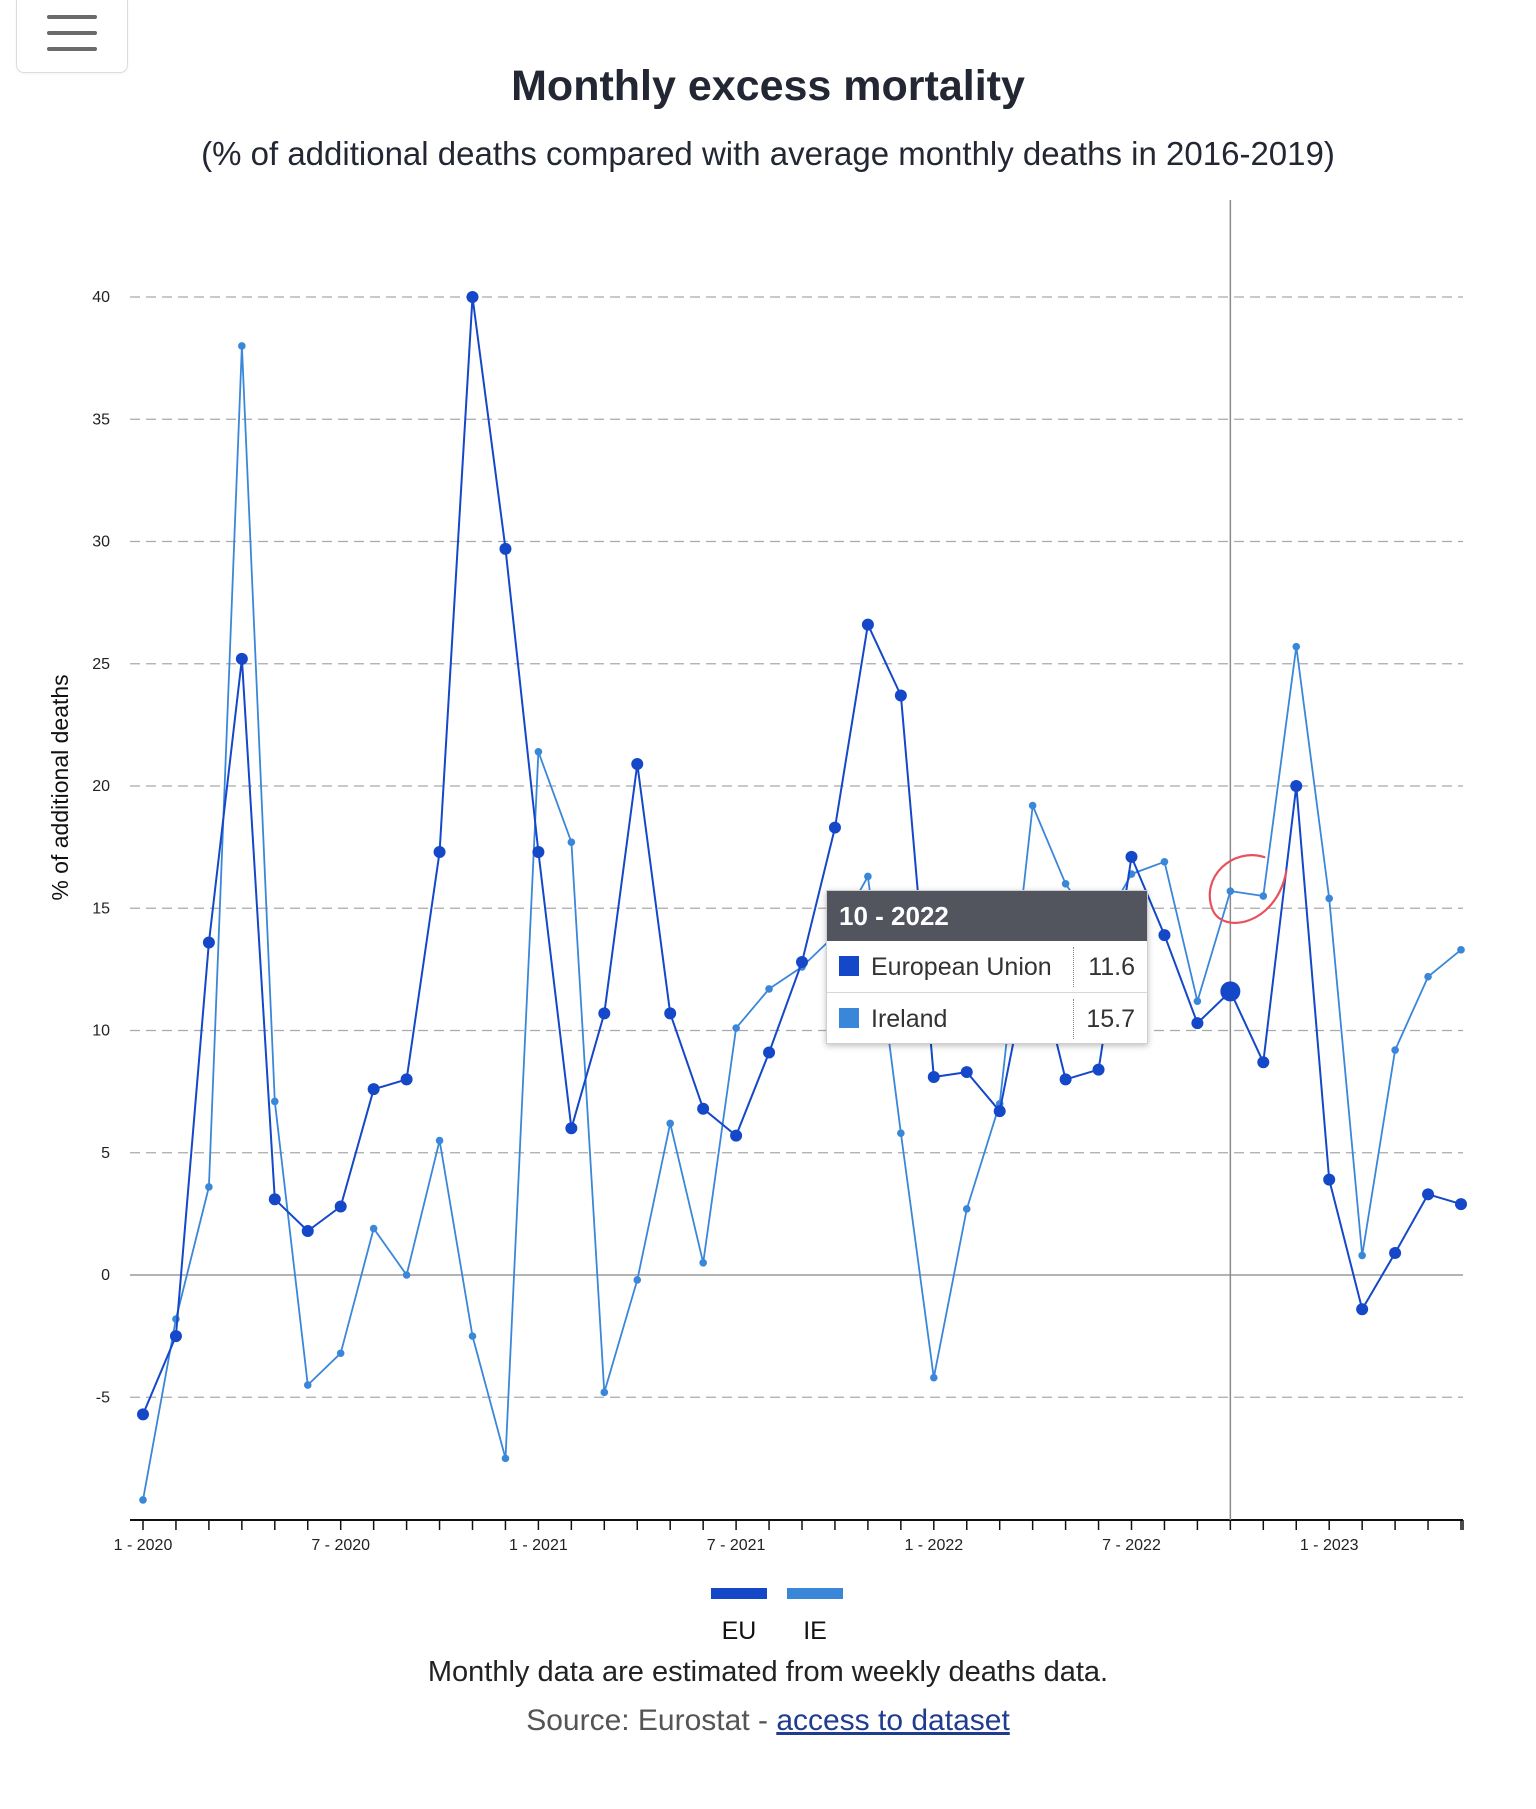  Describe the element at coordinates (105, 1275) in the screenshot. I see `y-tick-label: 0` at that location.